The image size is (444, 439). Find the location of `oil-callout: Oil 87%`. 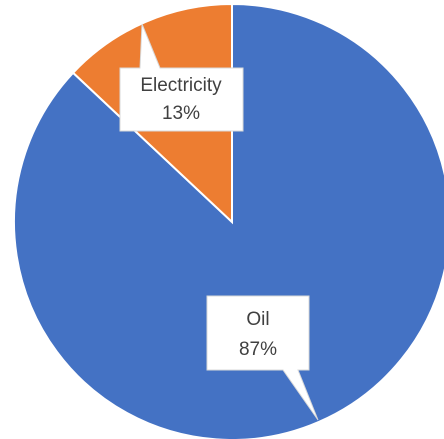

oil-callout: Oil 87% is located at coordinates (262, 358).